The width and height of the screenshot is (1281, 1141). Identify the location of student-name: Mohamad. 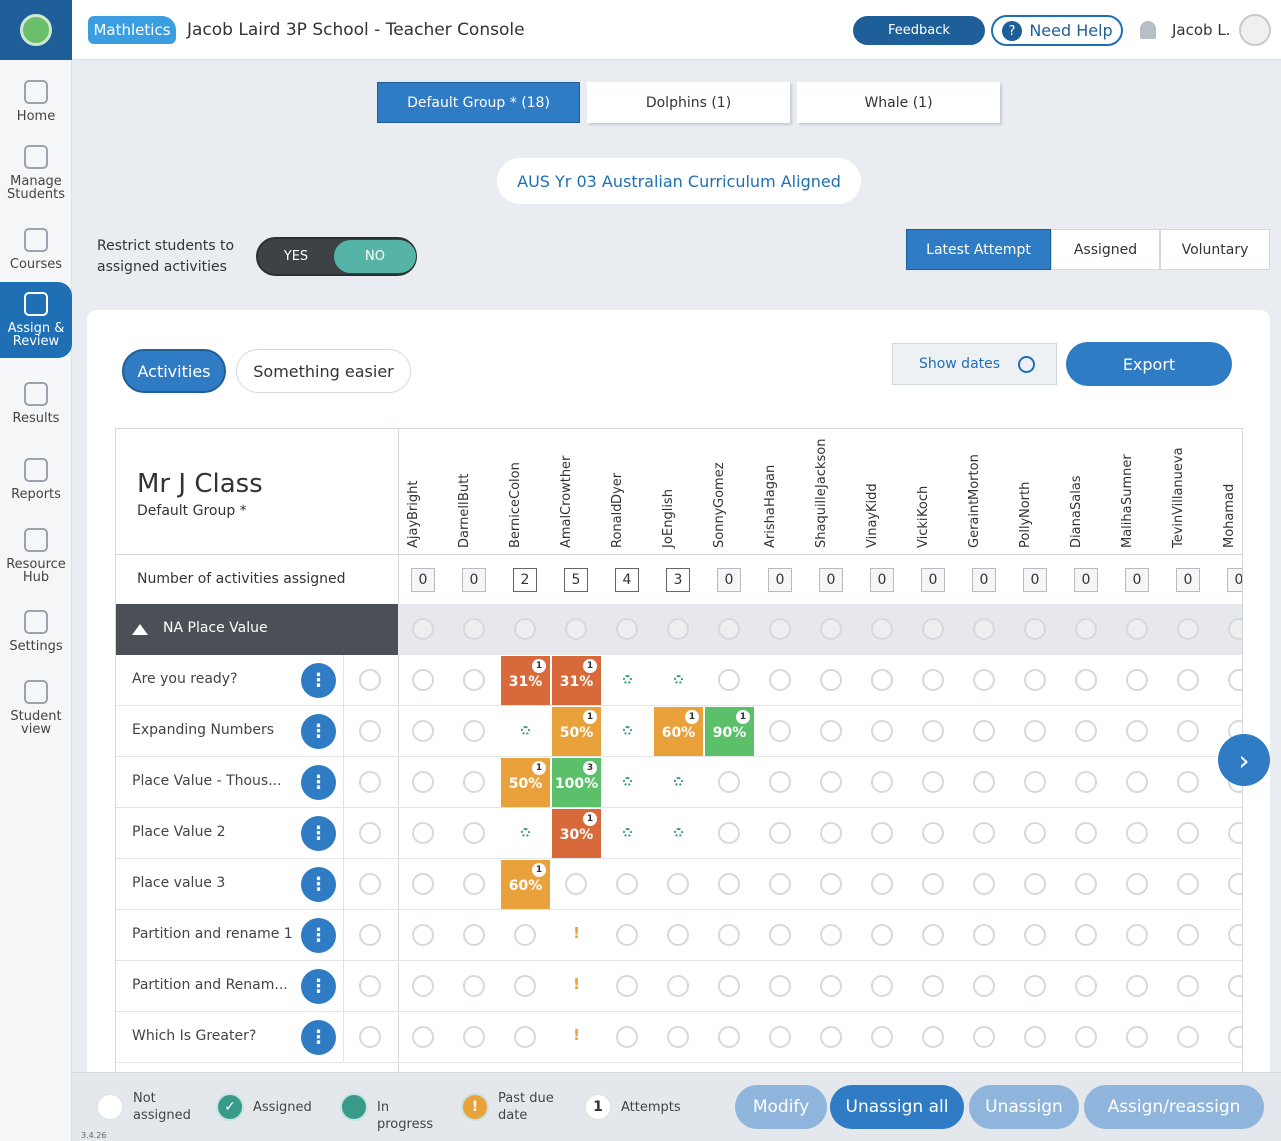
(1229, 508).